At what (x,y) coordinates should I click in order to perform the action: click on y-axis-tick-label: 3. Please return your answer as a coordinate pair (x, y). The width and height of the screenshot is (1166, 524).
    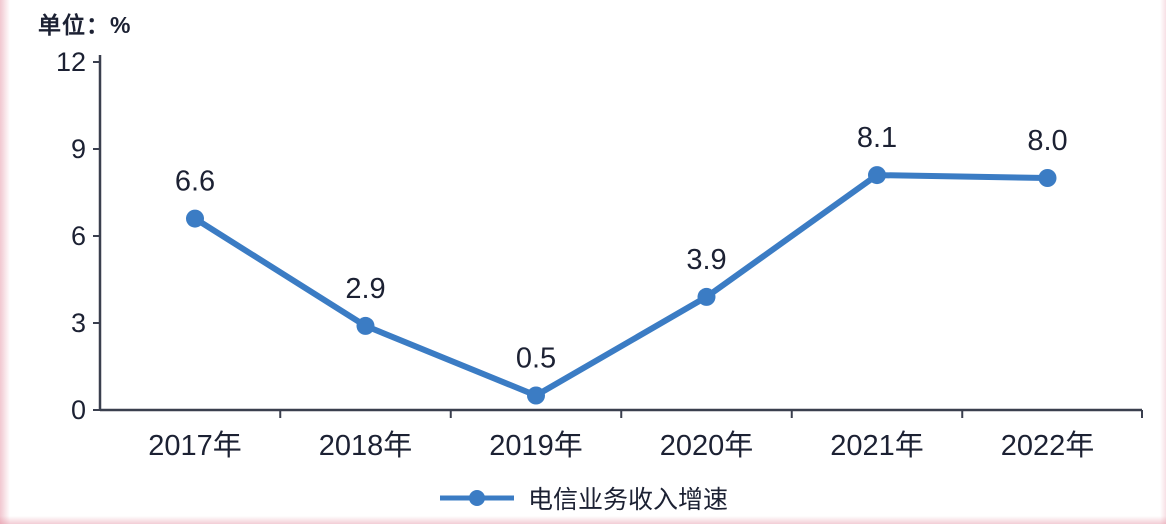
    Looking at the image, I should click on (78, 323).